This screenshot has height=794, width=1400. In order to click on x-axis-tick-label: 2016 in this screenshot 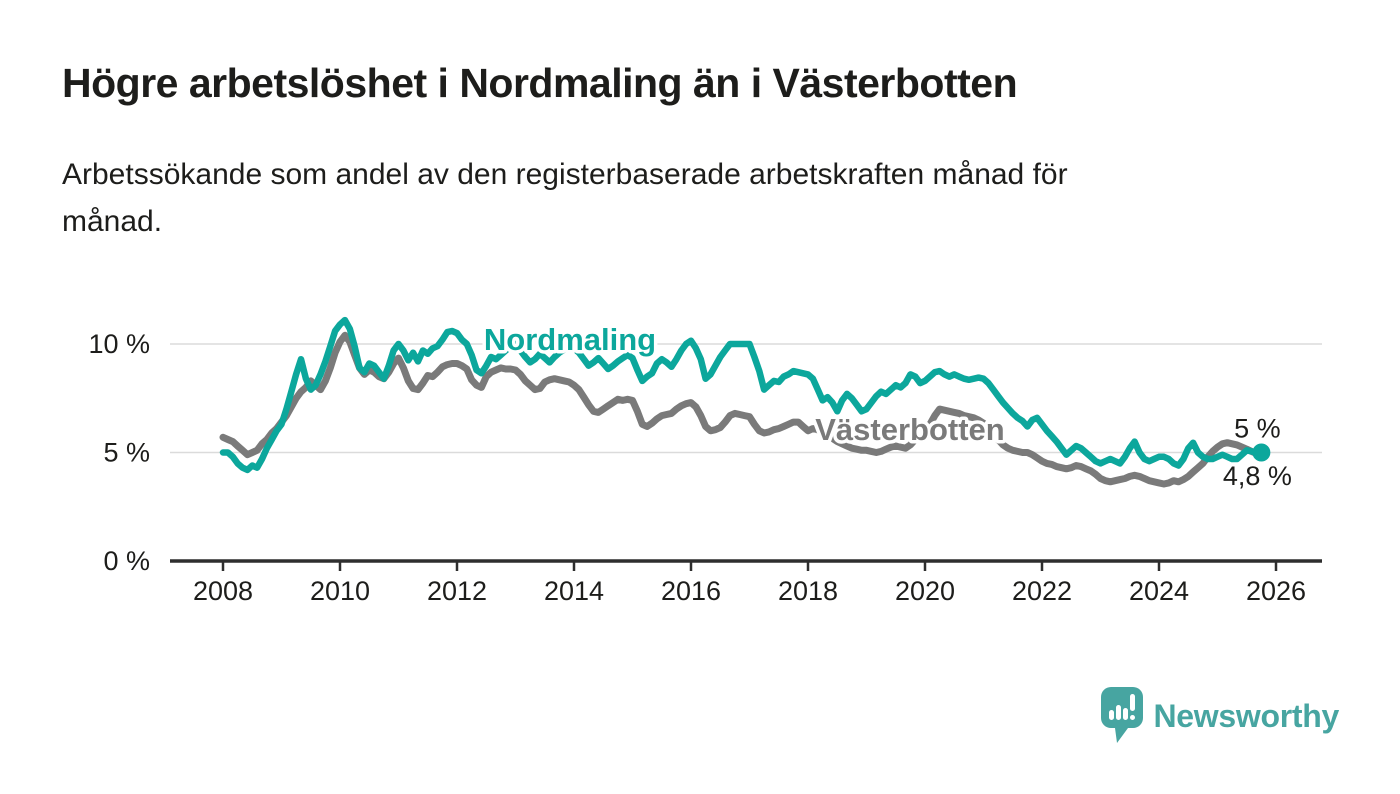, I will do `click(691, 591)`.